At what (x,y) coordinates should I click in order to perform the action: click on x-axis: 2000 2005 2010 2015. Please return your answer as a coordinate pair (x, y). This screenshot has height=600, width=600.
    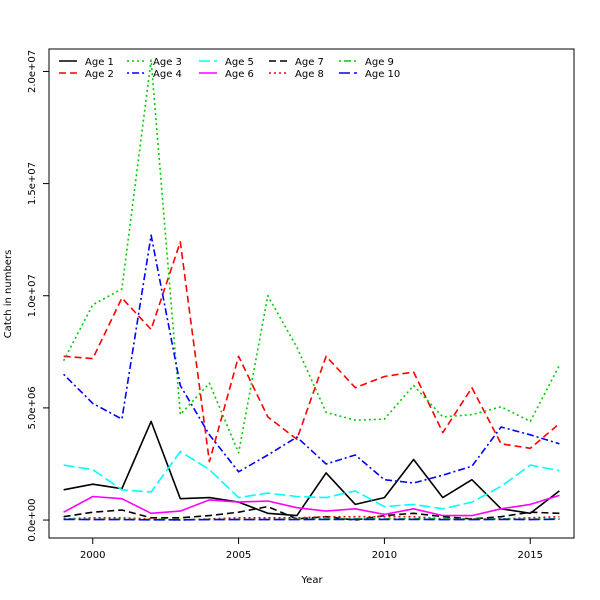
    Looking at the image, I should click on (311, 549).